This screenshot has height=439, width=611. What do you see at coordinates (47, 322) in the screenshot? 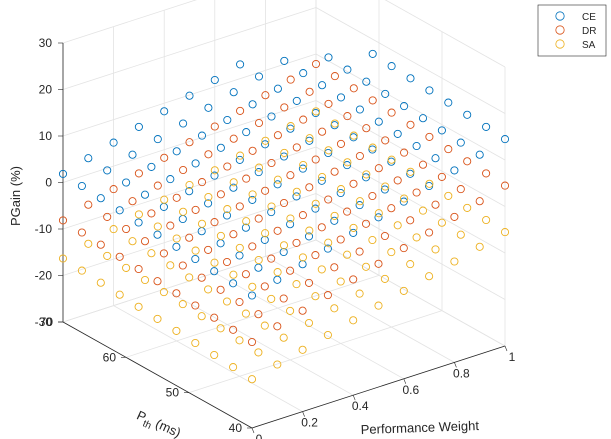
I see `y-tick-label: 70` at bounding box center [47, 322].